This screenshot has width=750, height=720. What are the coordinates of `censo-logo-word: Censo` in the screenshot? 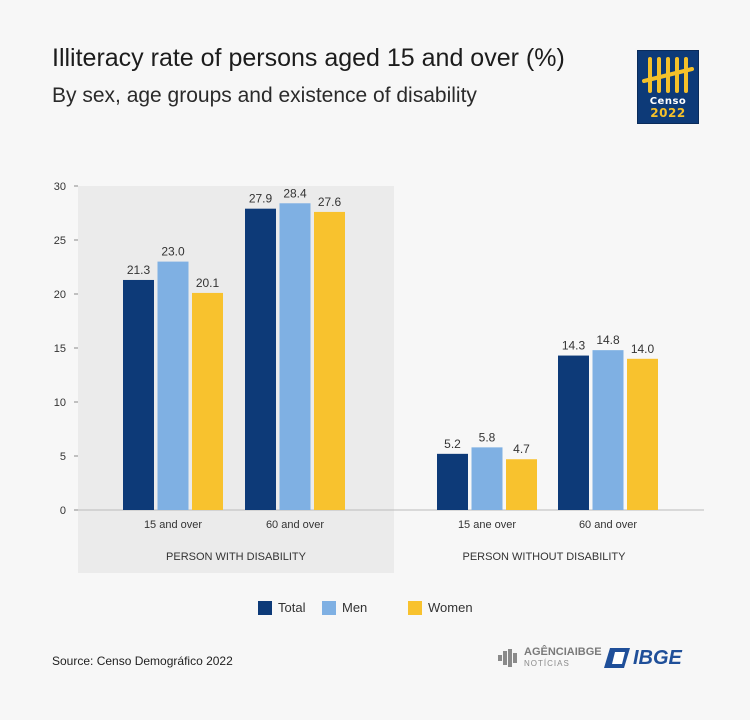 It's located at (668, 101).